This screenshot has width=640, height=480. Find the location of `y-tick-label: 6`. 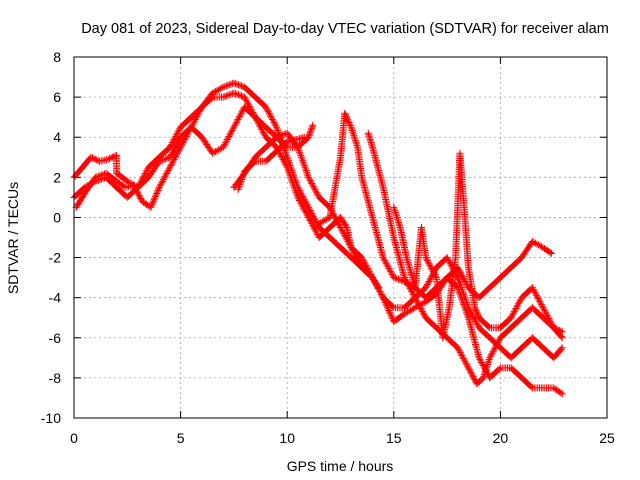

y-tick-label: 6 is located at coordinates (57, 97).